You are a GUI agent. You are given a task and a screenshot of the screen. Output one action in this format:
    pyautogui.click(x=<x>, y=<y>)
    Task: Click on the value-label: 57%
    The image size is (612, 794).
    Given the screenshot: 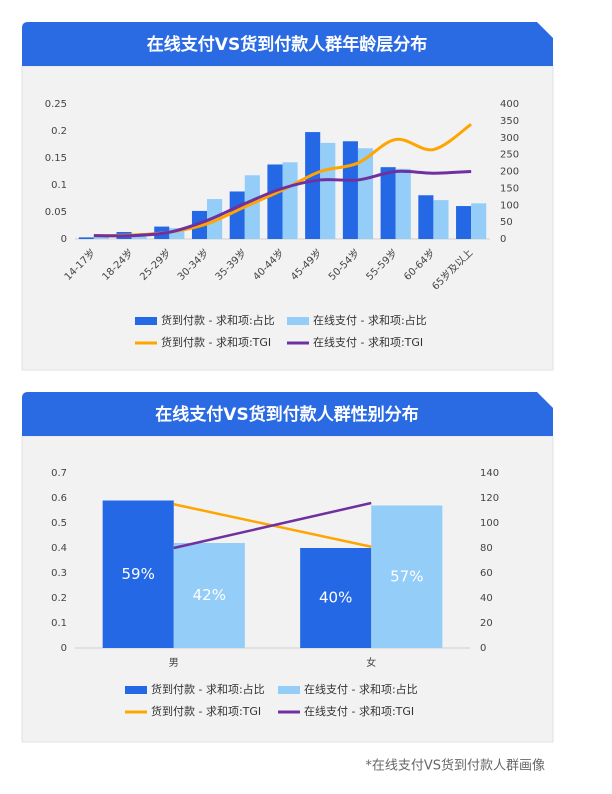 What is the action you would take?
    pyautogui.click(x=406, y=576)
    